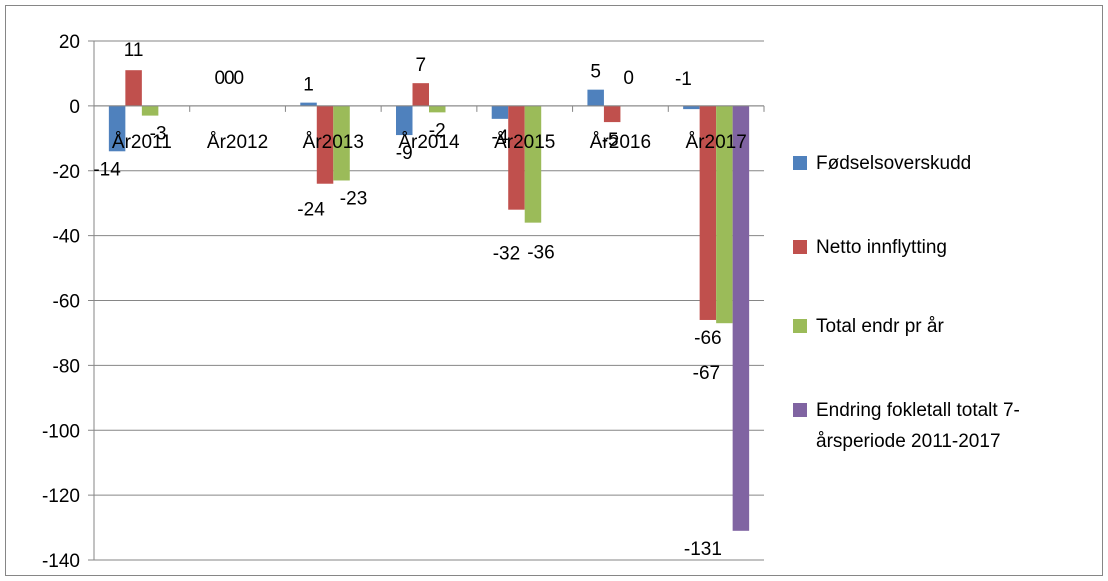 Image resolution: width=1108 pixels, height=581 pixels. I want to click on y-tick-label: -20, so click(66, 172).